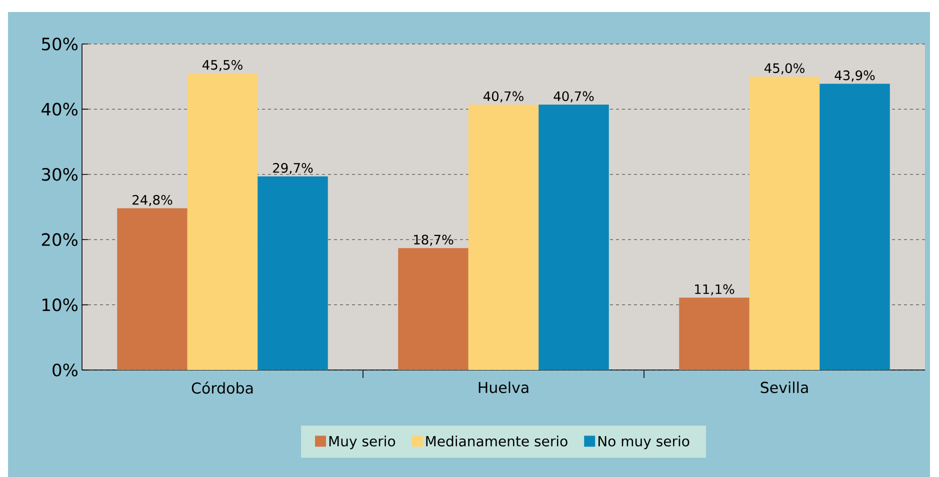 The height and width of the screenshot is (477, 939). Describe the element at coordinates (503, 388) in the screenshot. I see `x-tick-label: Huelva` at that location.